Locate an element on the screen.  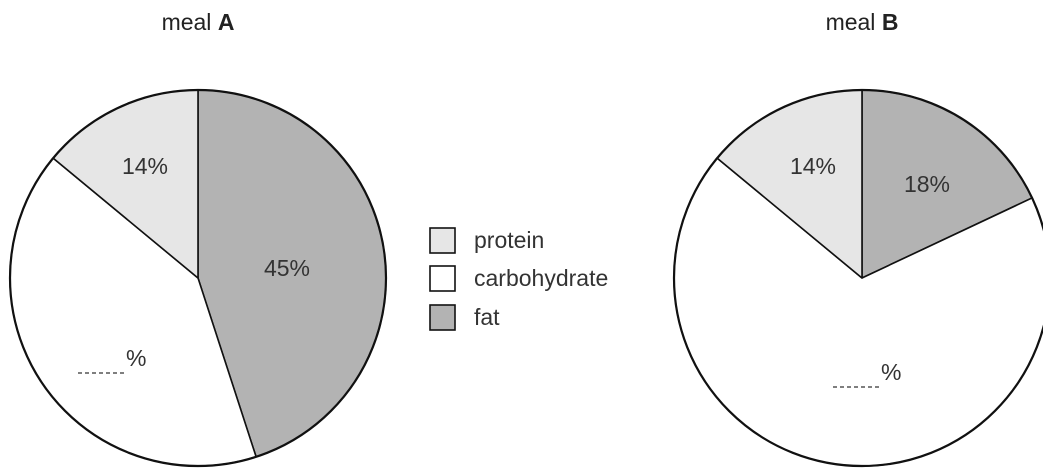
legend: protein carbohydrate fat is located at coordinates (518, 279).